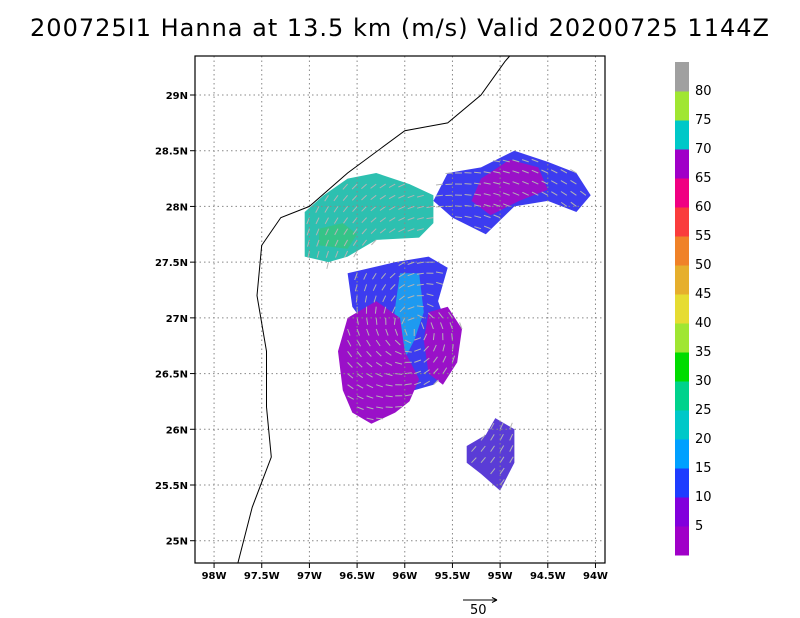  What do you see at coordinates (703, 265) in the screenshot?
I see `colorbar-label: 50` at bounding box center [703, 265].